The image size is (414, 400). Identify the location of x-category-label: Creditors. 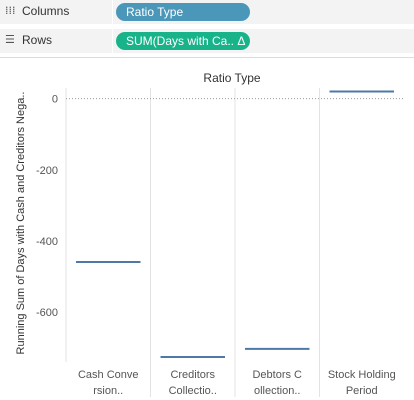
(192, 375).